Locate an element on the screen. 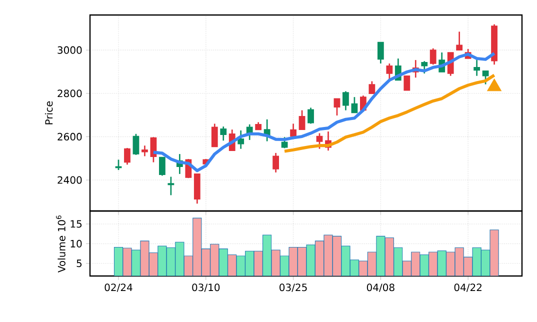  y-axis-title: Volume 10$^{6}$ is located at coordinates (61, 244).